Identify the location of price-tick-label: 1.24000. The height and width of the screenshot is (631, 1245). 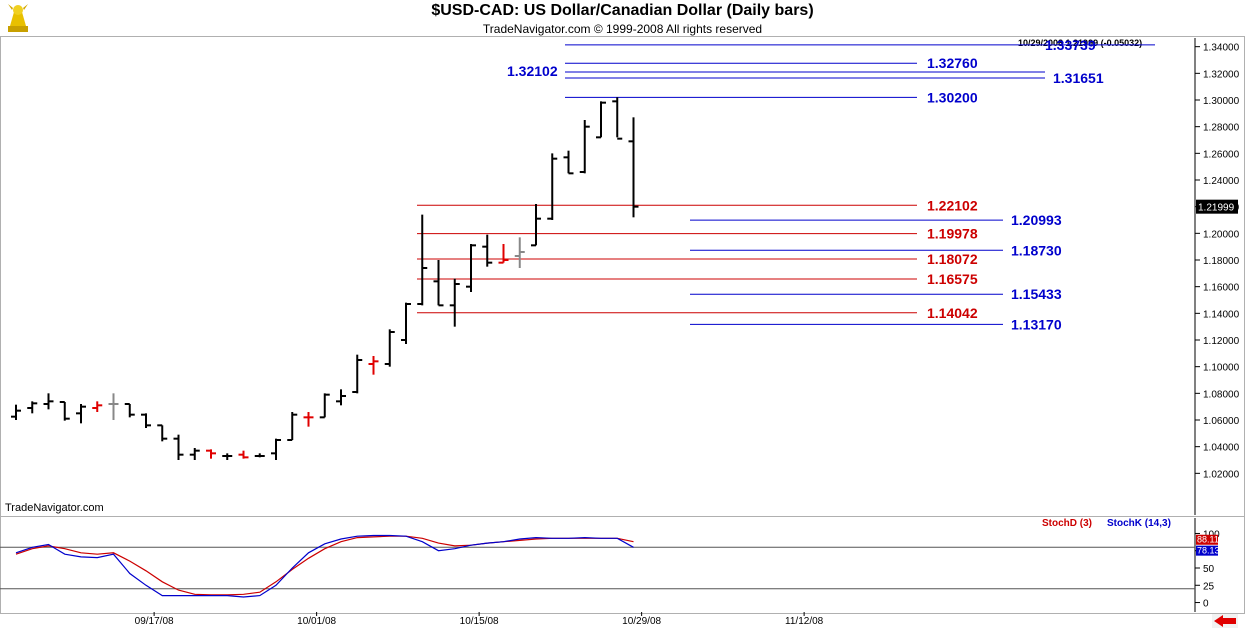
(1221, 181).